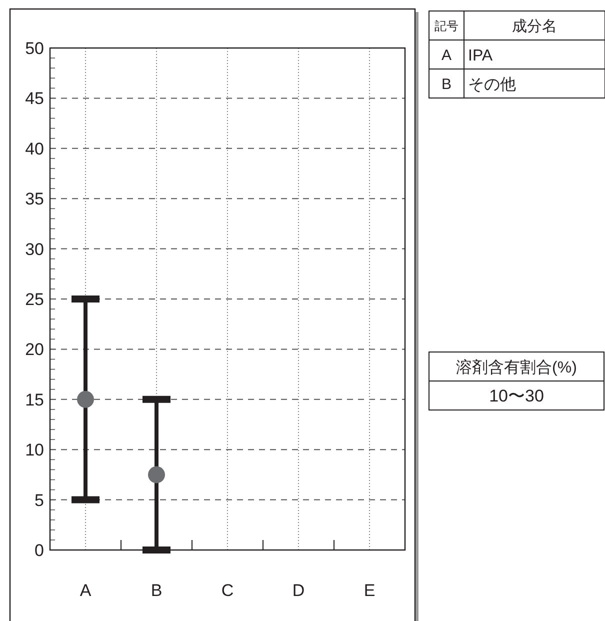 This screenshot has width=605, height=621. I want to click on y-tick-label: 35, so click(34, 199).